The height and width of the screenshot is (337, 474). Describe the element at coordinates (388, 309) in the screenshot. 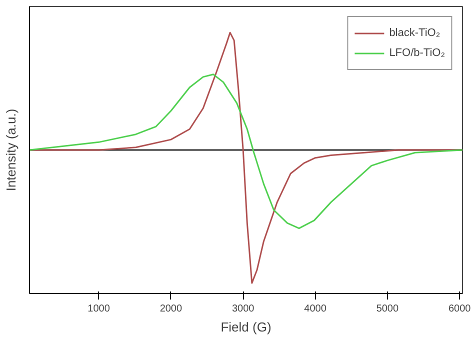

I see `x-tick-label: 5000` at that location.